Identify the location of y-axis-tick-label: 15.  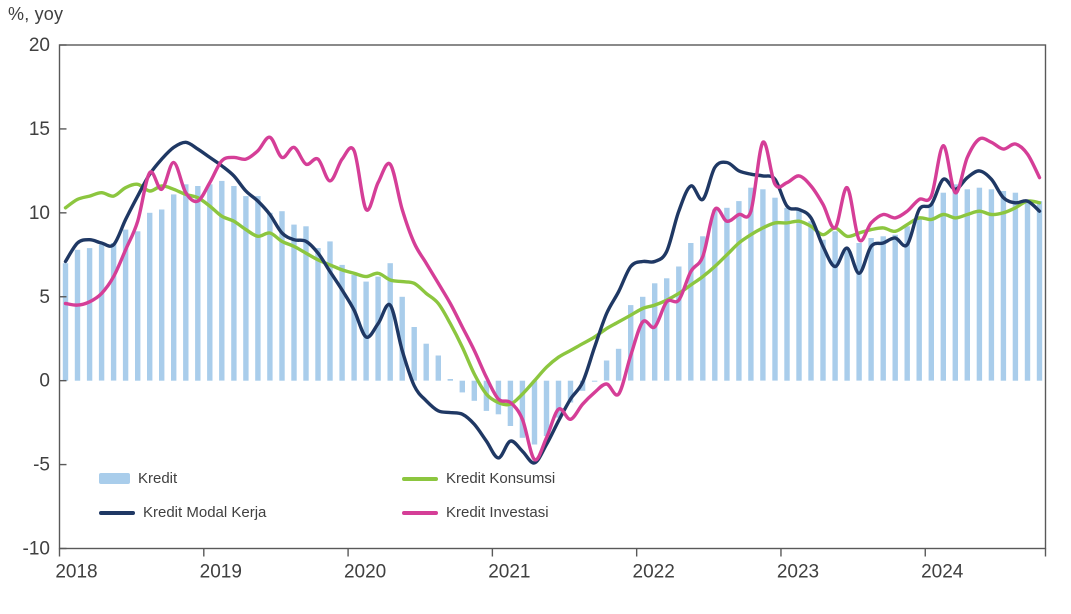
(39, 129).